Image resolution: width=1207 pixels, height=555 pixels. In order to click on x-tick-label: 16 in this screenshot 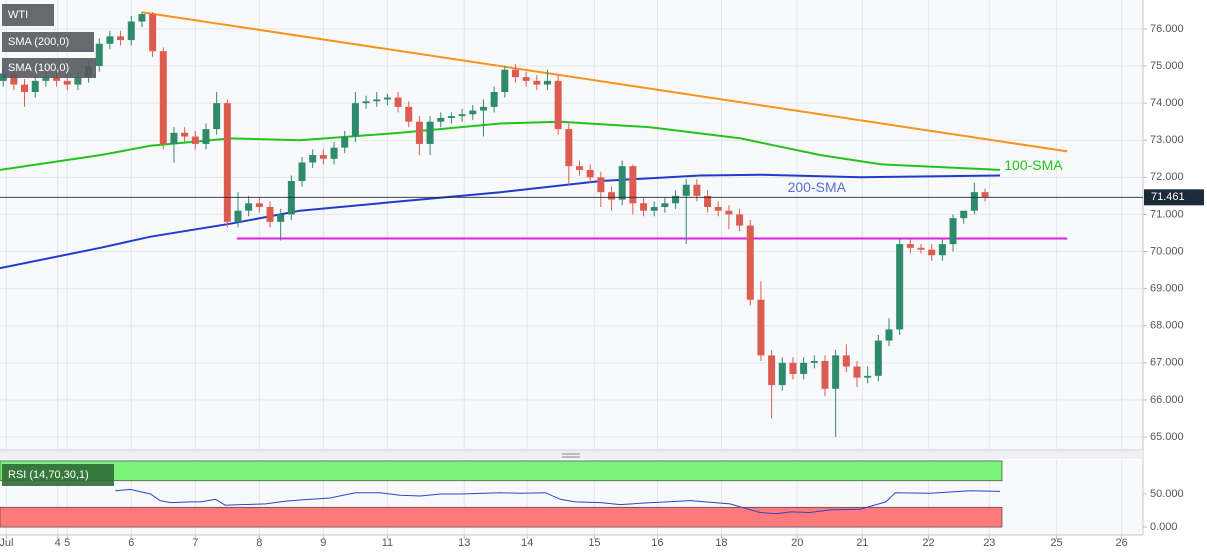, I will do `click(657, 543)`.